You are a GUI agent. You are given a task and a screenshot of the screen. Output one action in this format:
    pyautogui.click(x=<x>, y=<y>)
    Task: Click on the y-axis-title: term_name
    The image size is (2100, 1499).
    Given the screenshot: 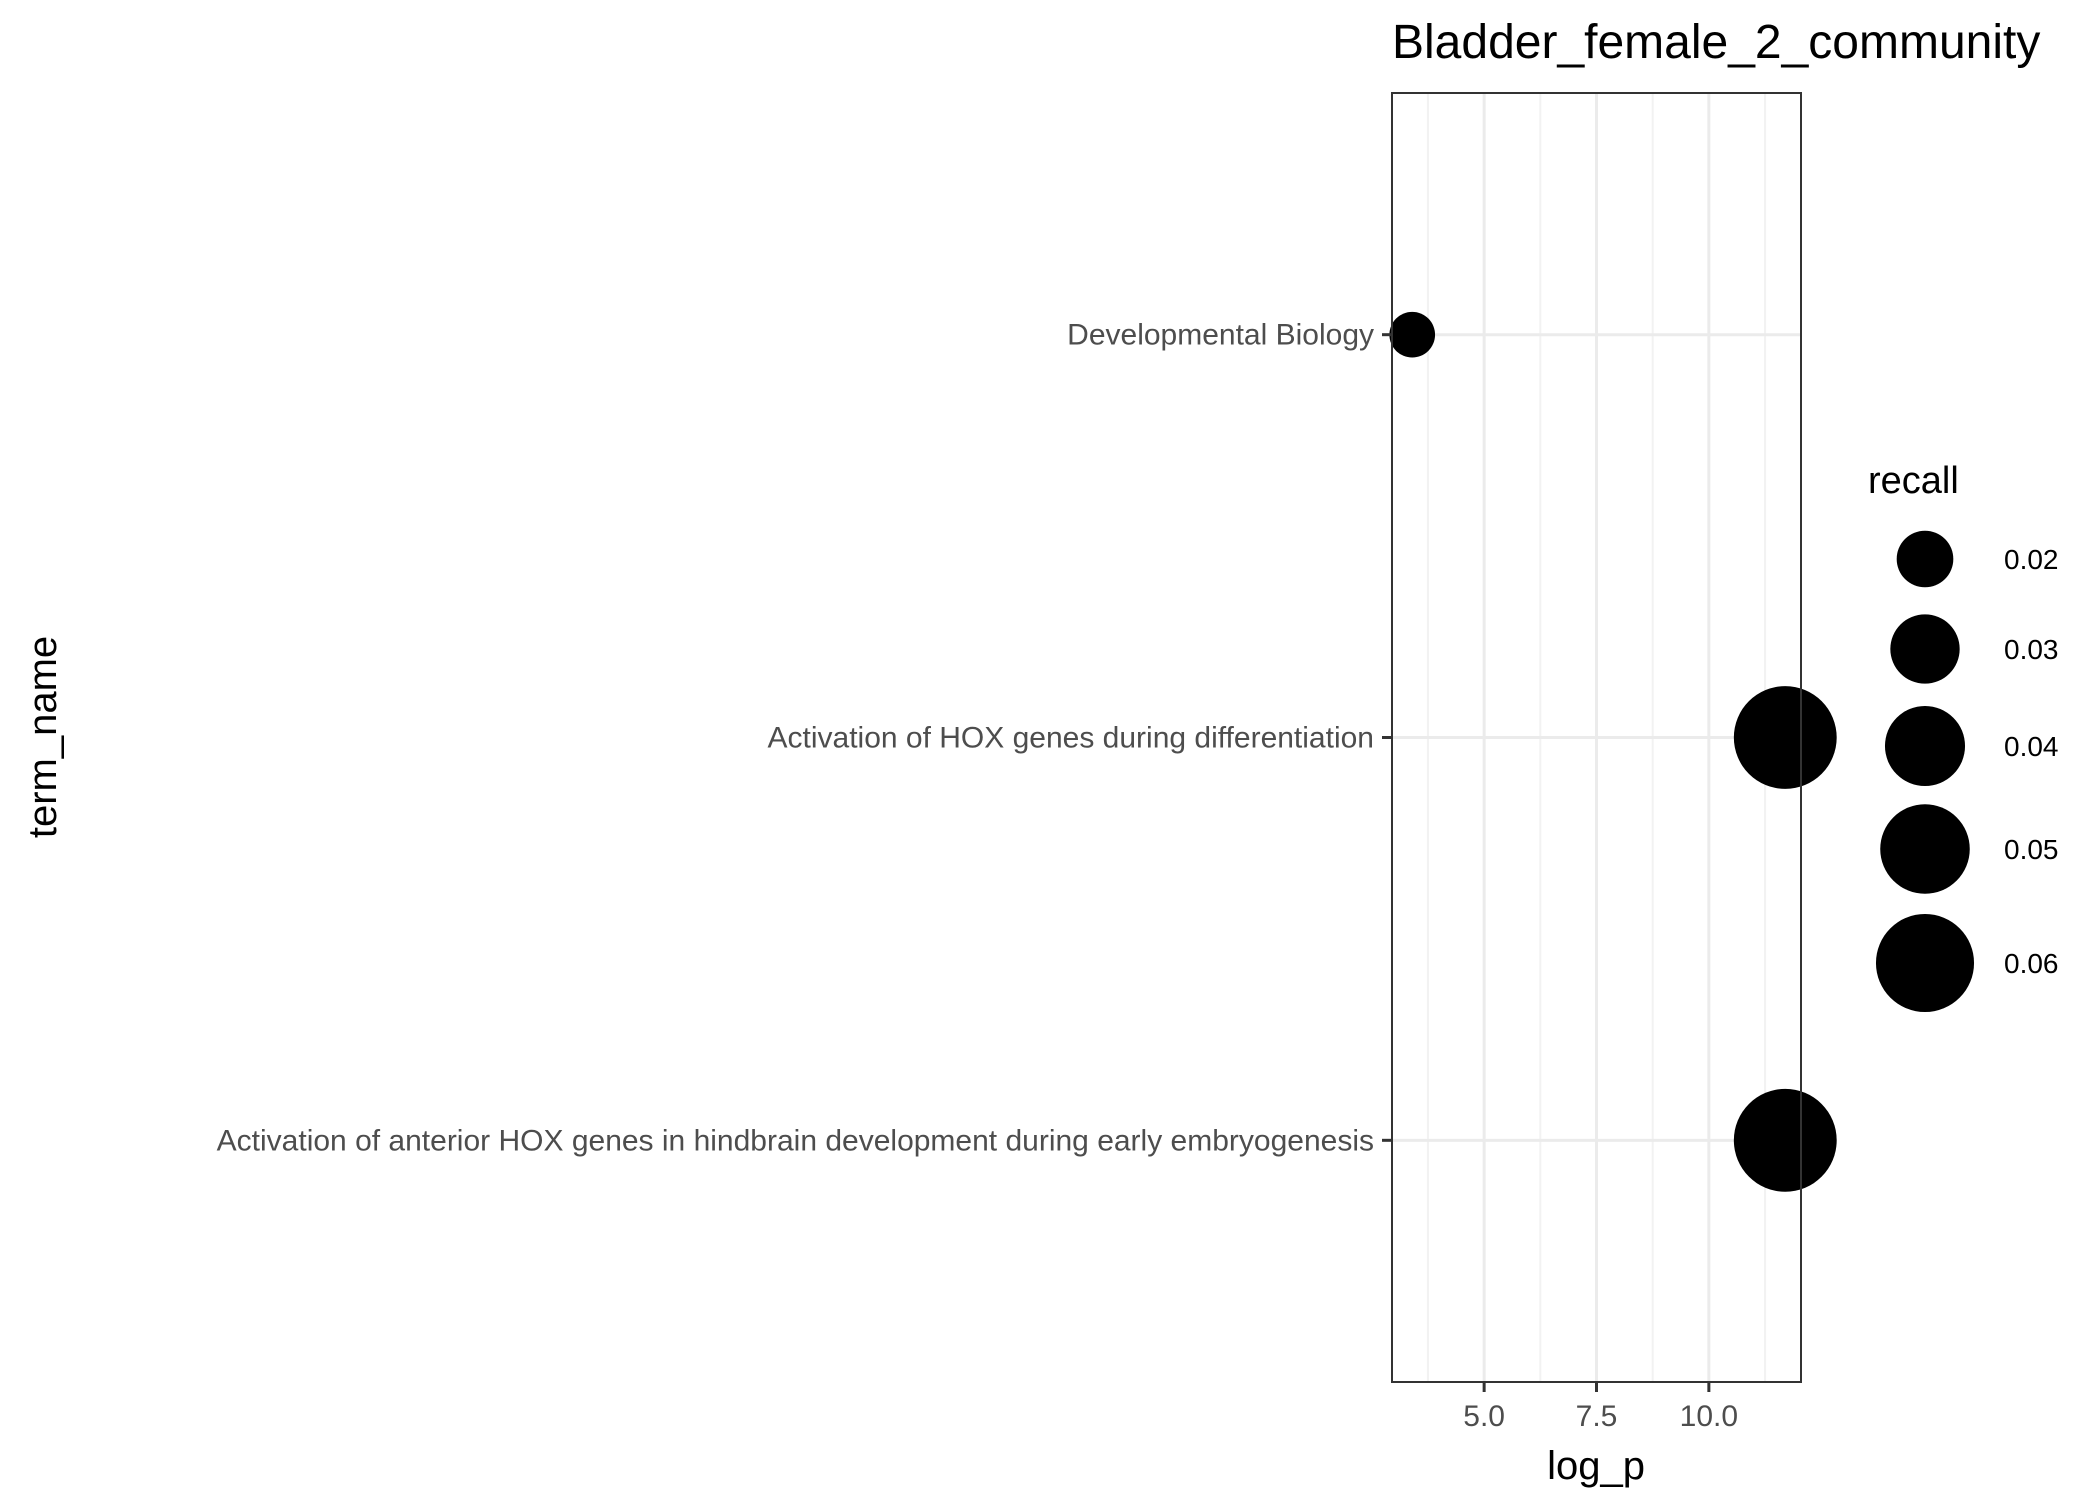 What is the action you would take?
    pyautogui.click(x=43, y=737)
    